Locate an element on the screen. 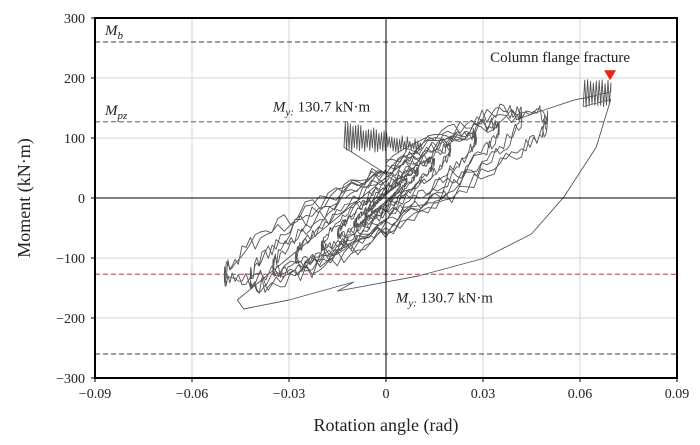 The height and width of the screenshot is (445, 700). my-lower-annotation: My: 130.7 kN·m is located at coordinates (444, 299).